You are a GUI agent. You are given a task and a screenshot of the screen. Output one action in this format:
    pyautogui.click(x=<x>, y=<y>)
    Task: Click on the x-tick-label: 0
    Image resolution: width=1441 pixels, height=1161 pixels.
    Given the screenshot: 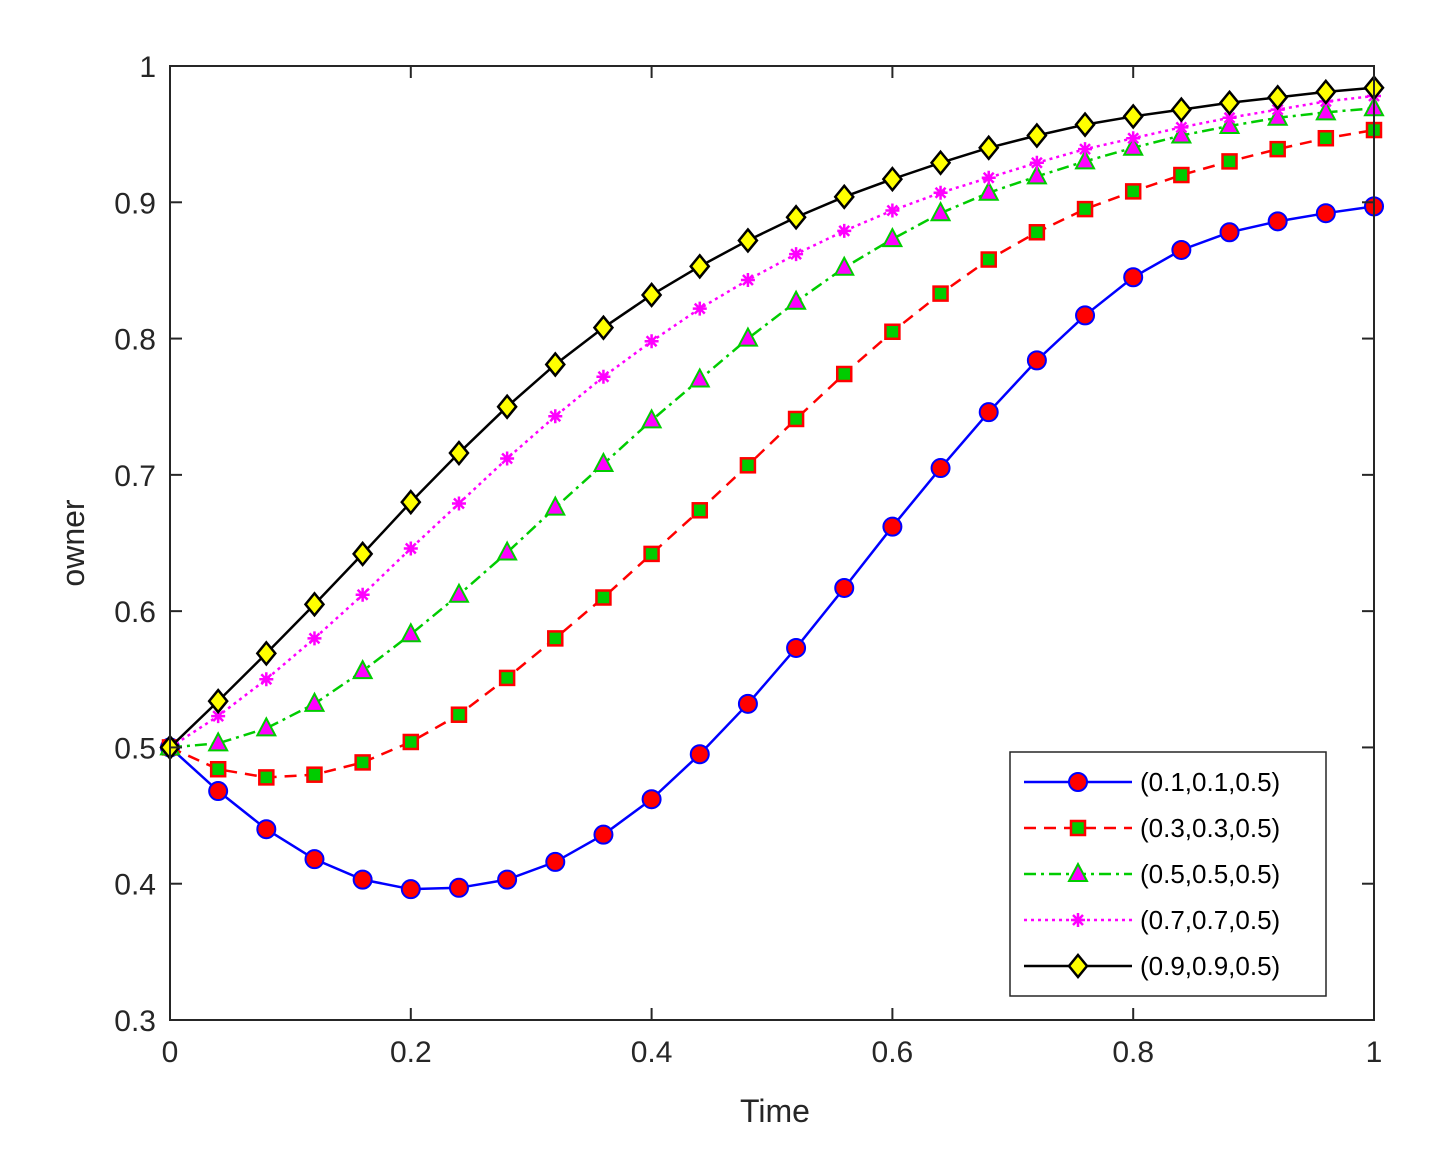 What is the action you would take?
    pyautogui.click(x=170, y=1052)
    